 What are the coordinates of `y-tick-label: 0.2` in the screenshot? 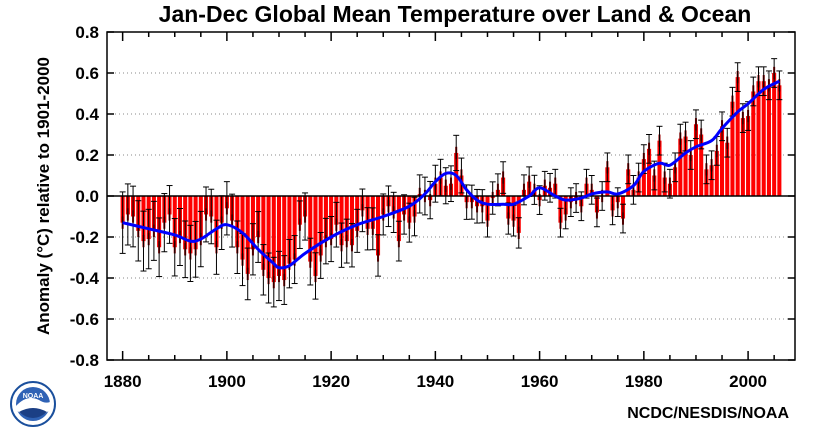 It's located at (87, 155).